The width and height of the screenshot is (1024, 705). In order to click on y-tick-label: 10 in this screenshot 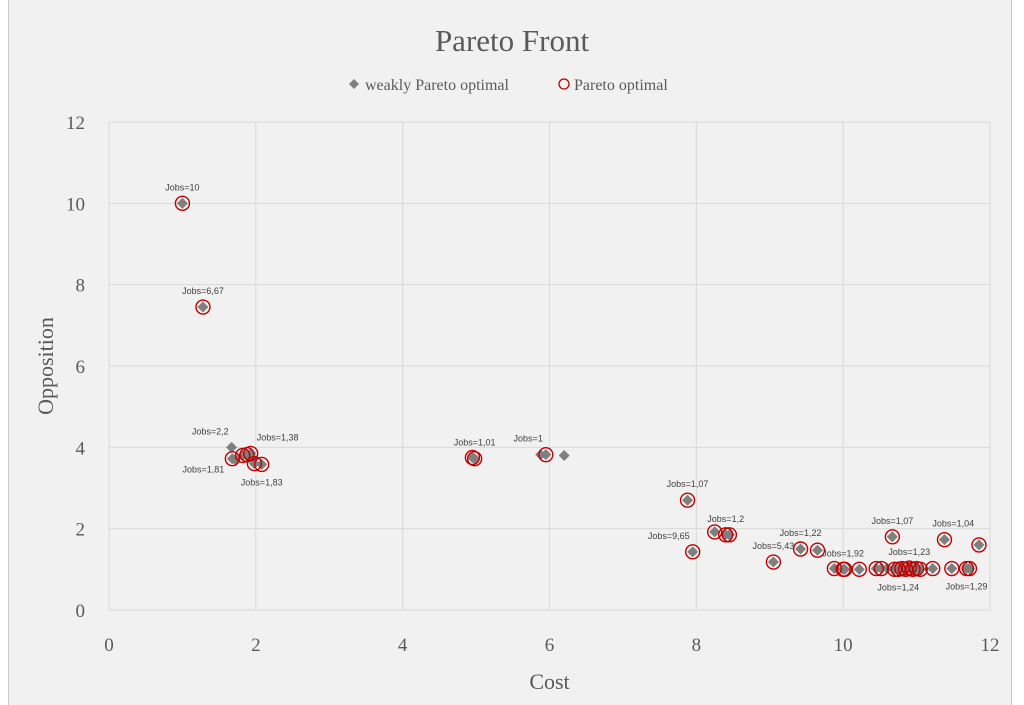, I will do `click(75, 204)`.